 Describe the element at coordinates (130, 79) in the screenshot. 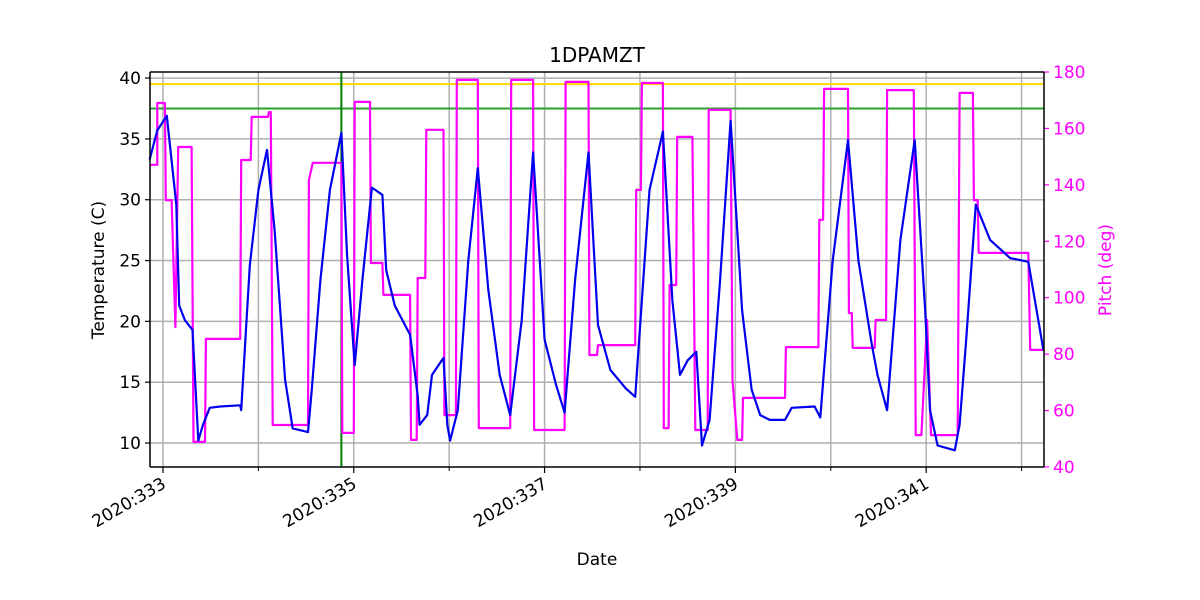

I see `y-tick-label: 40` at that location.